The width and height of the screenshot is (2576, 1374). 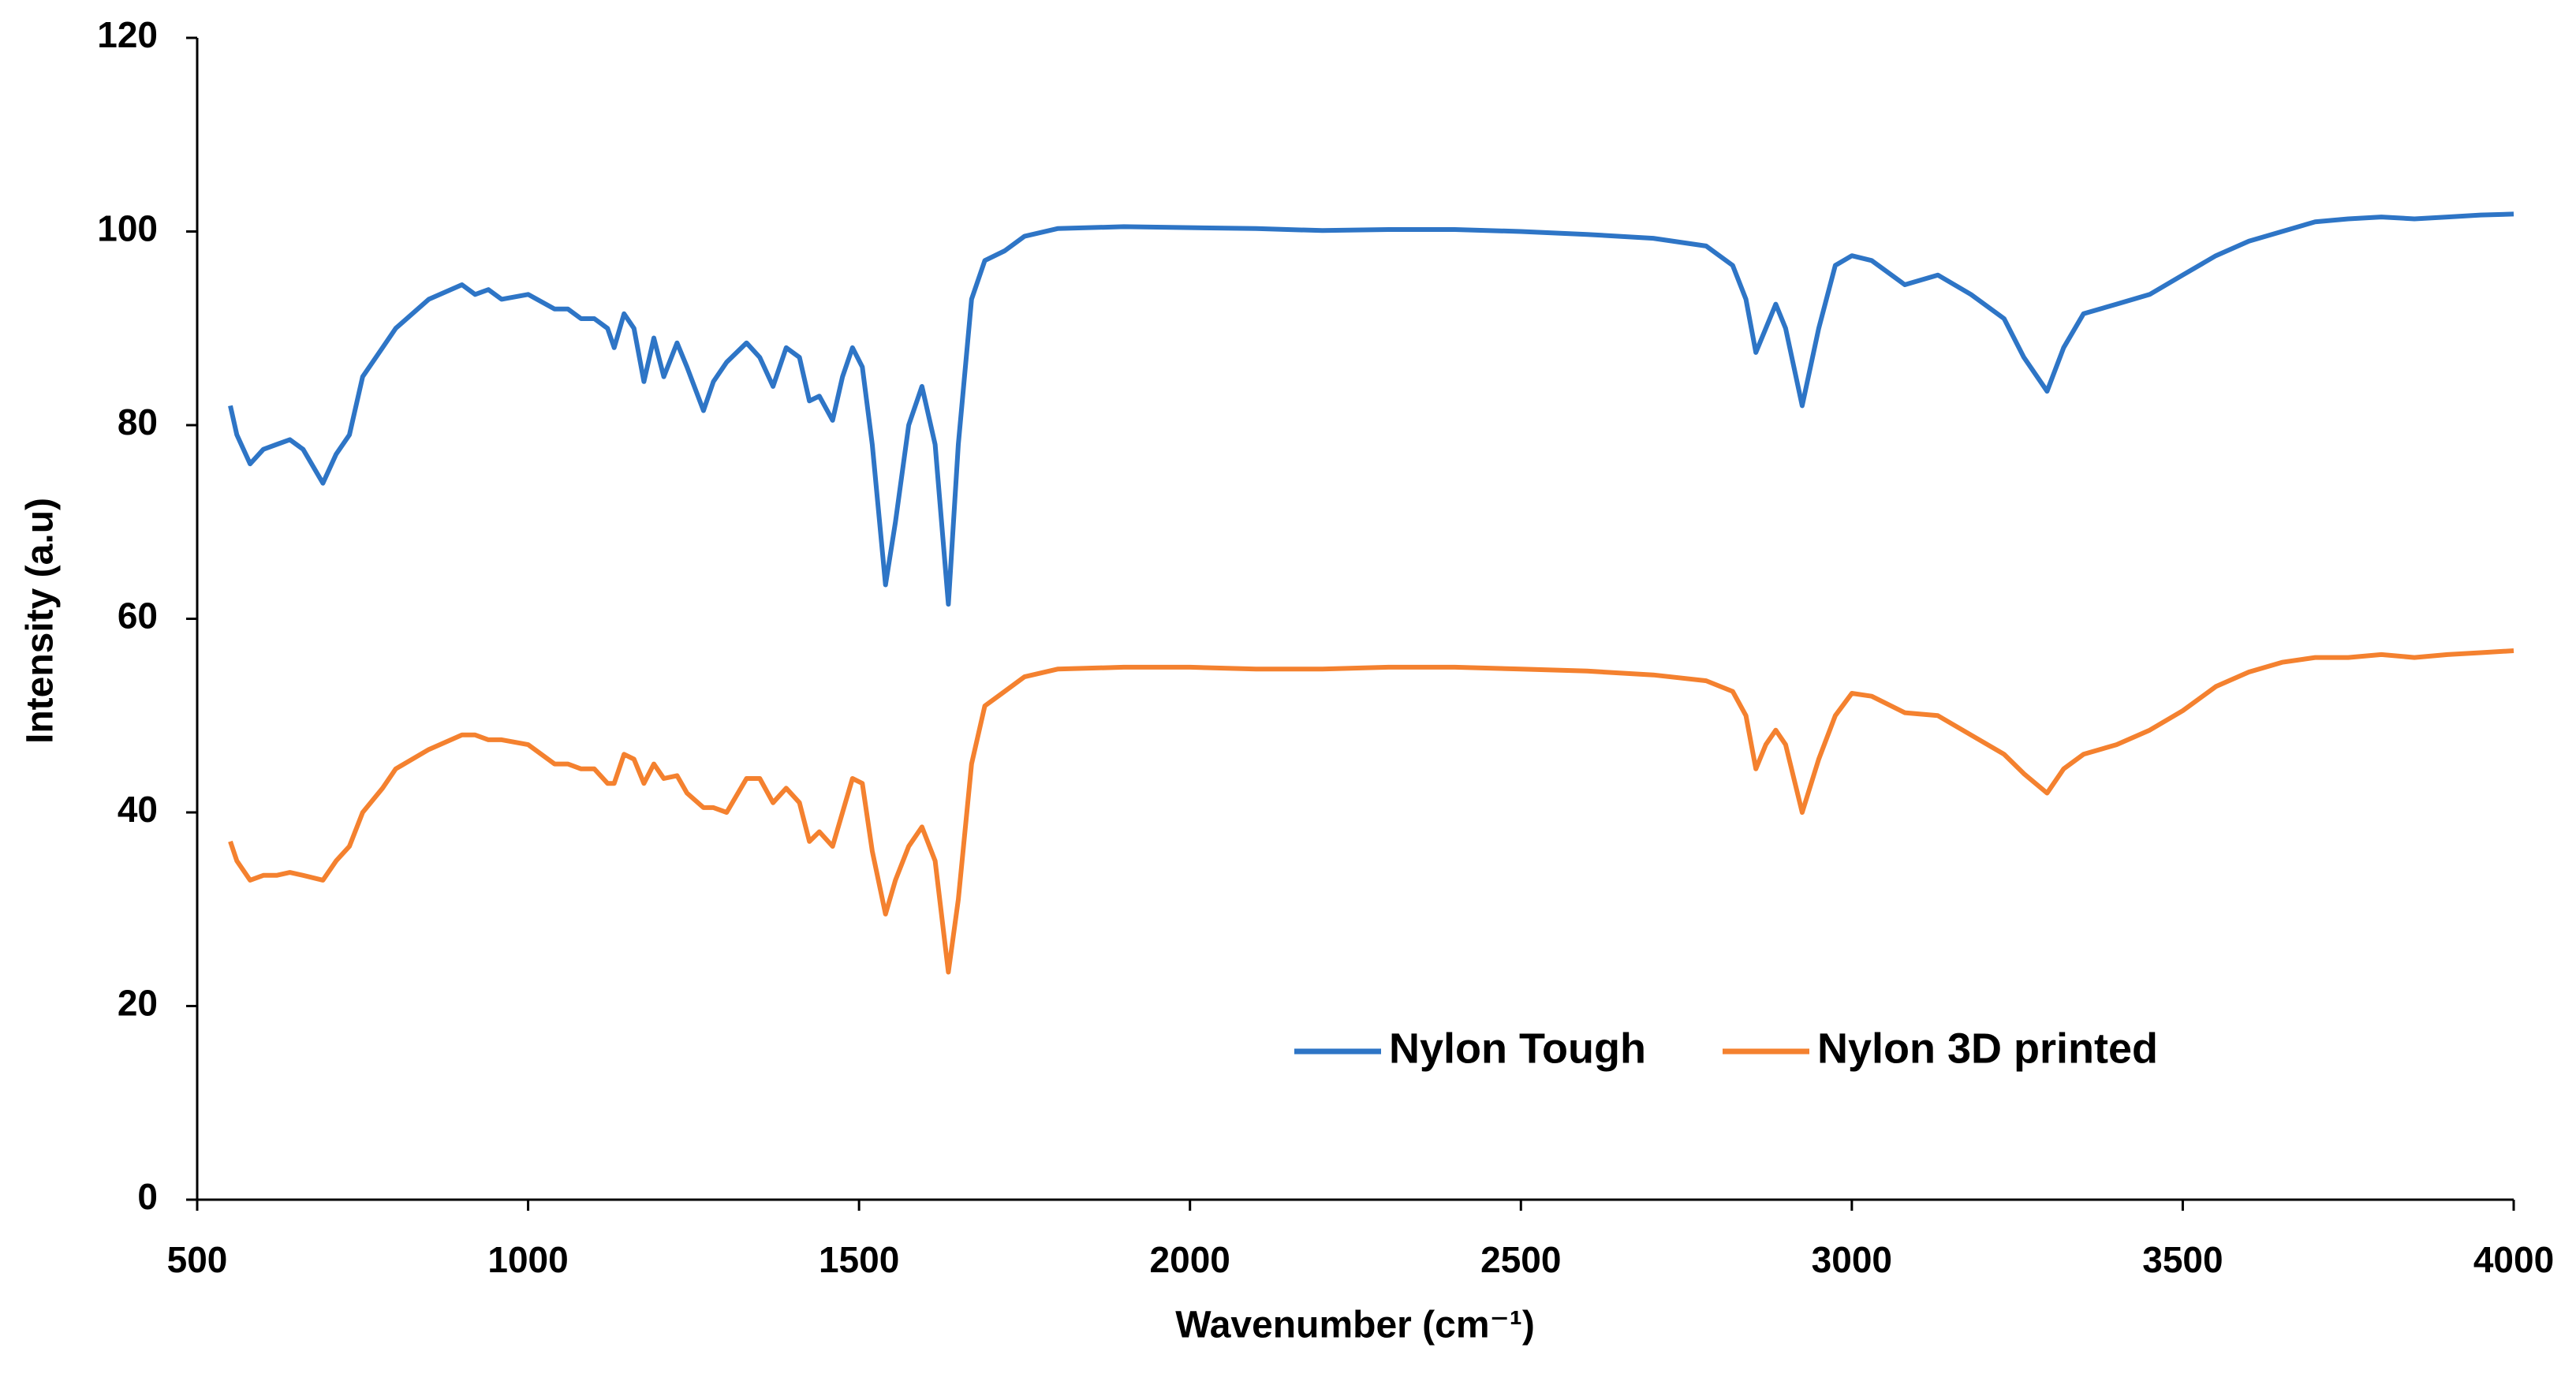 What do you see at coordinates (138, 809) in the screenshot?
I see `y-tick-label: 40` at bounding box center [138, 809].